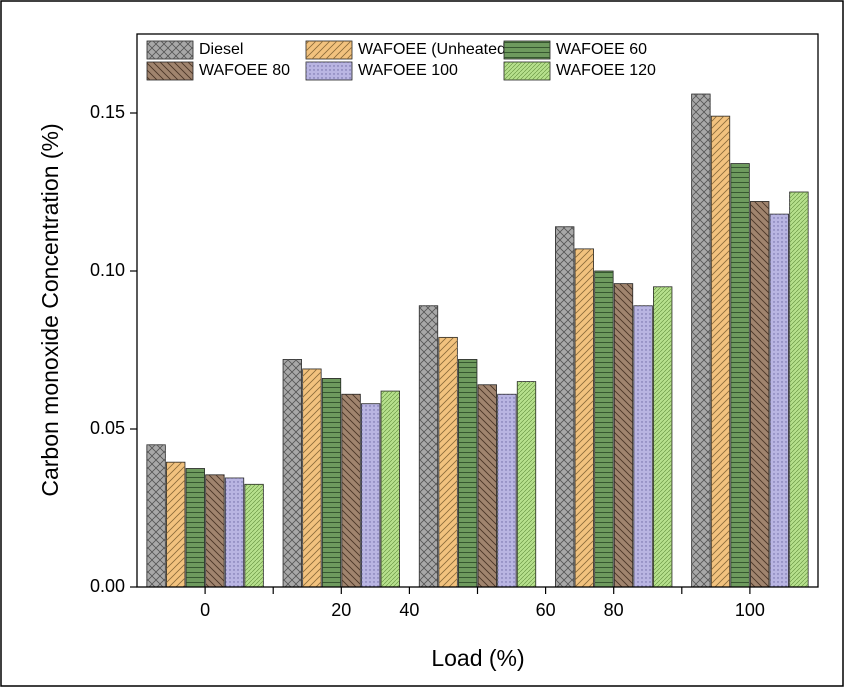 This screenshot has height=687, width=844. I want to click on x-tick-label: 0, so click(205, 610).